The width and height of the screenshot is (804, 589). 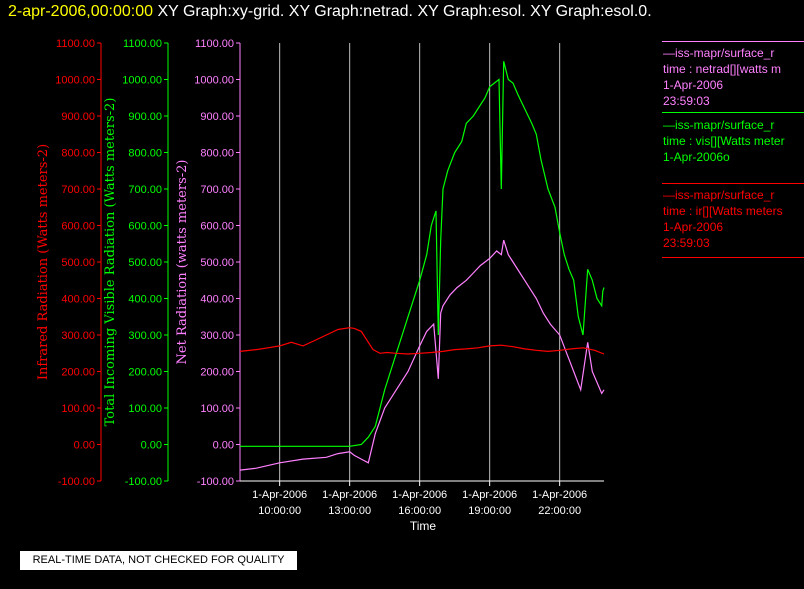 What do you see at coordinates (217, 300) in the screenshot?
I see `y-tick-label-net: 400.00` at bounding box center [217, 300].